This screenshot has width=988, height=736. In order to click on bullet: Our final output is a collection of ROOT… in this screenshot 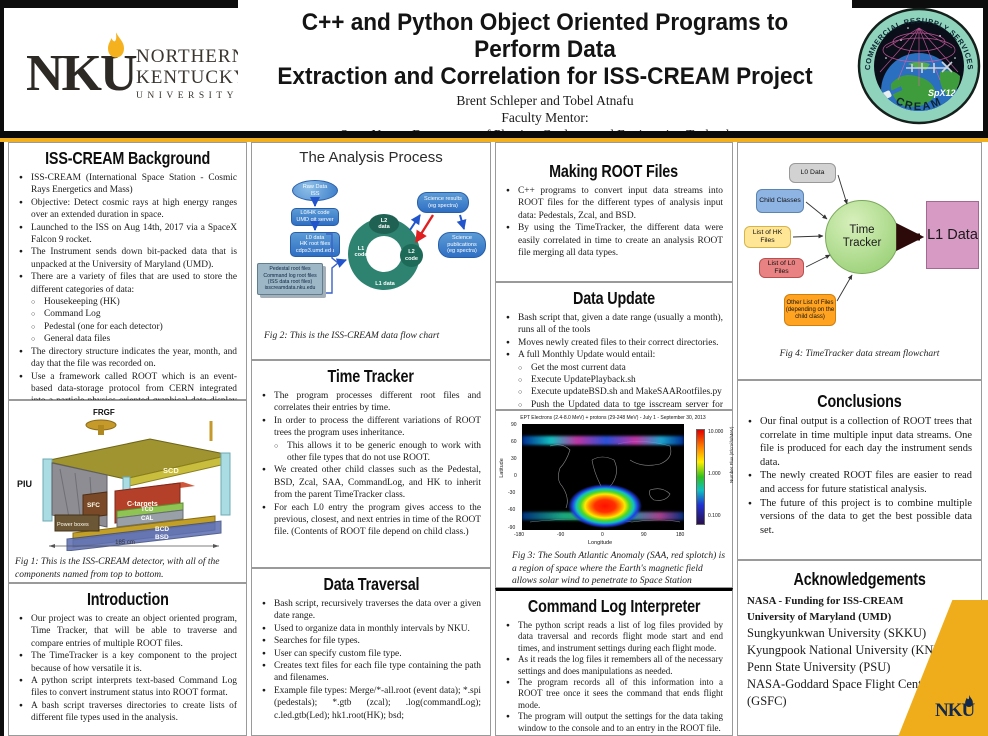, I will do `click(859, 442)`.